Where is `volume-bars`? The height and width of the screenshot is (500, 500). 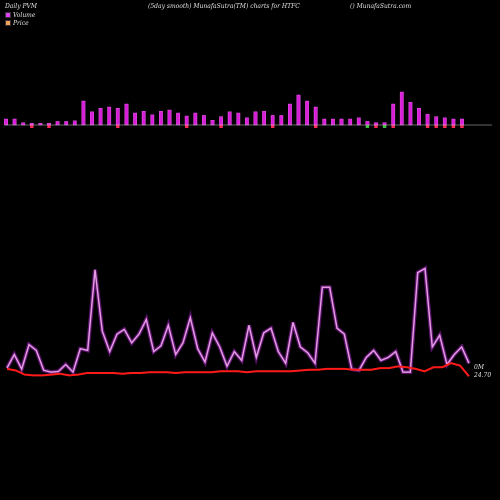 volume-bars is located at coordinates (234, 109).